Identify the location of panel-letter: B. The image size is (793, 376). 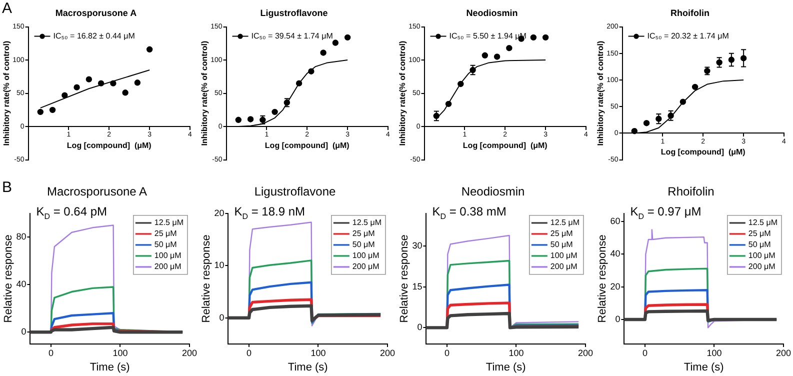
(7, 187).